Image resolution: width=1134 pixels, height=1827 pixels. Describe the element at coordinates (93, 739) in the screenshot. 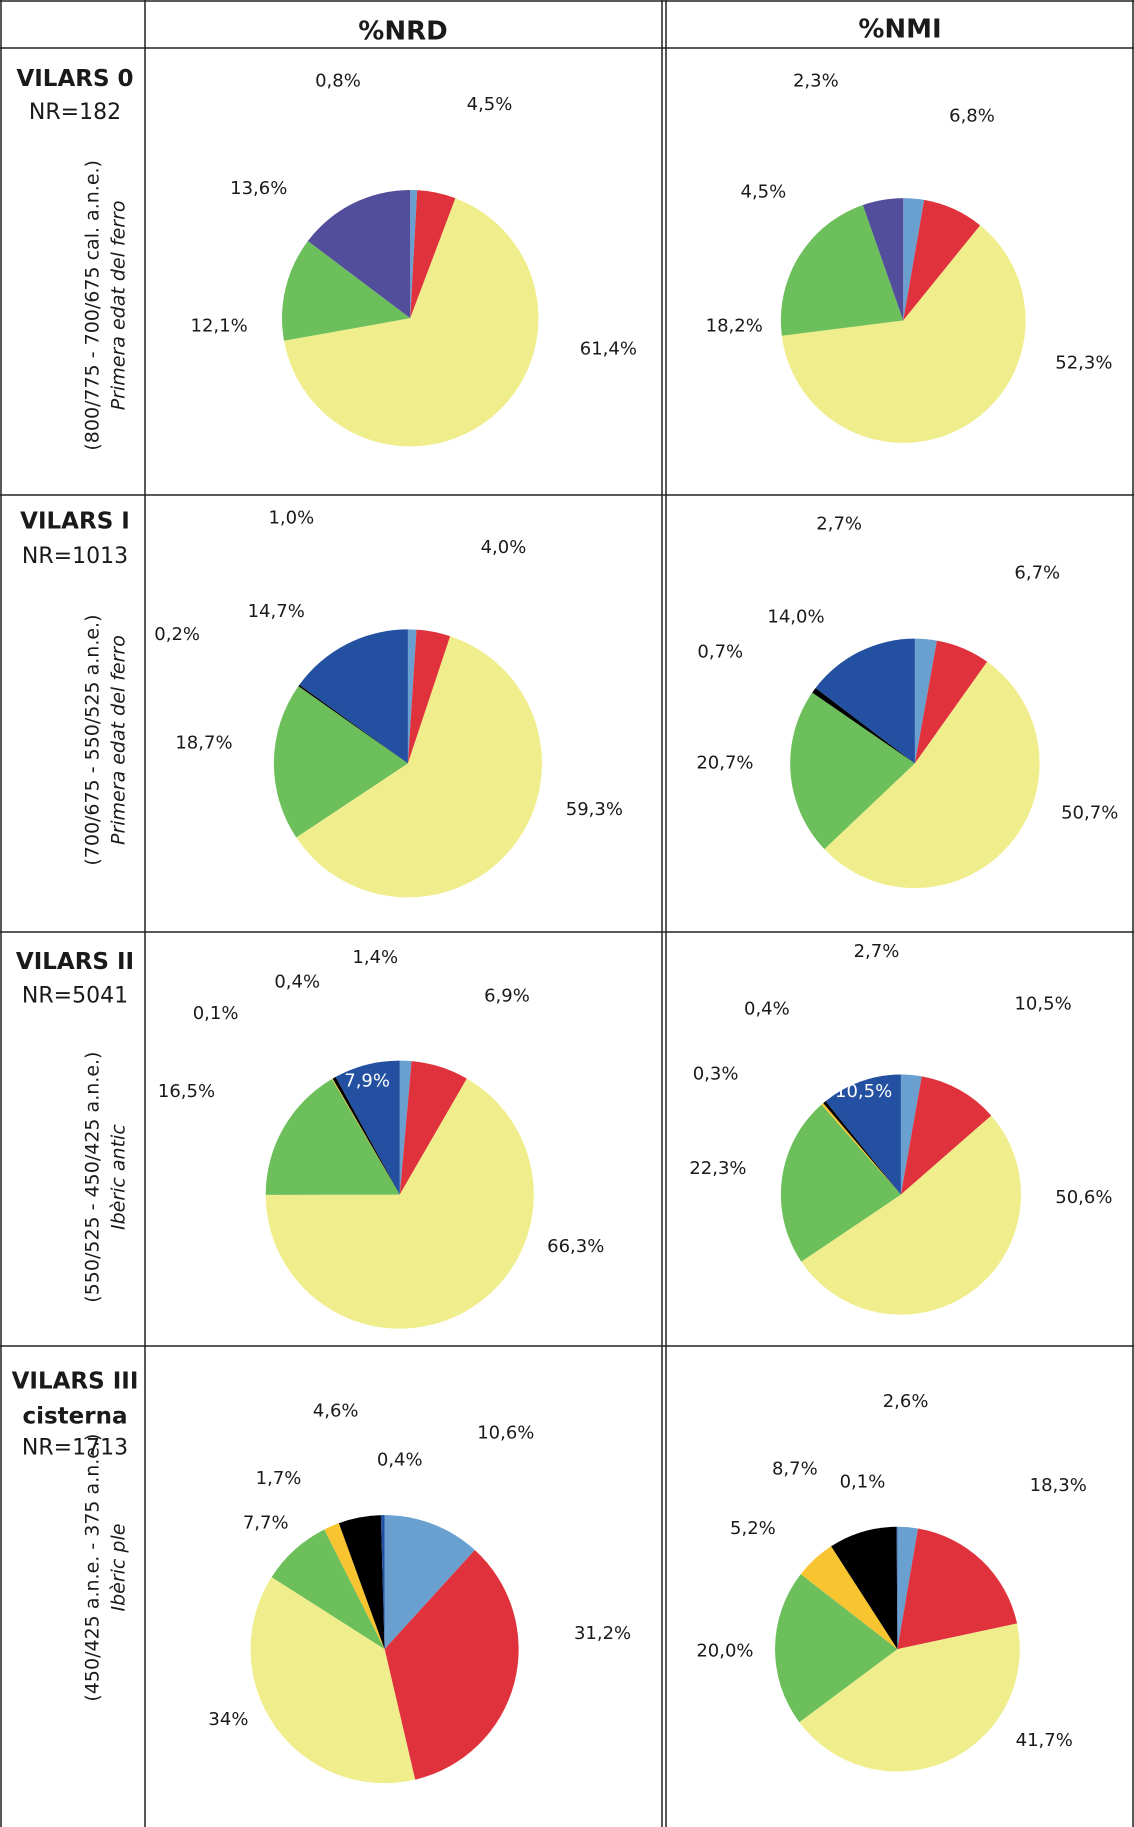

I see `date-range: (700/675 - 550/525 a.n.e.)` at that location.